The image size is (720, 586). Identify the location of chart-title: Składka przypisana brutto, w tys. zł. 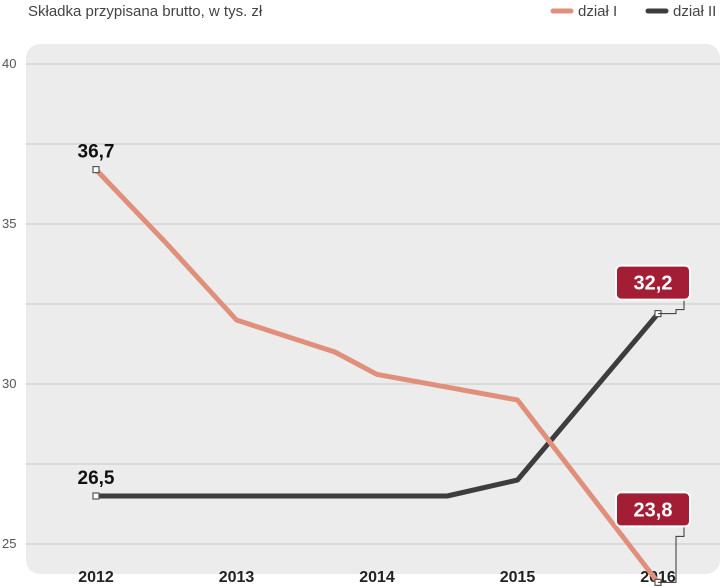
(145, 11).